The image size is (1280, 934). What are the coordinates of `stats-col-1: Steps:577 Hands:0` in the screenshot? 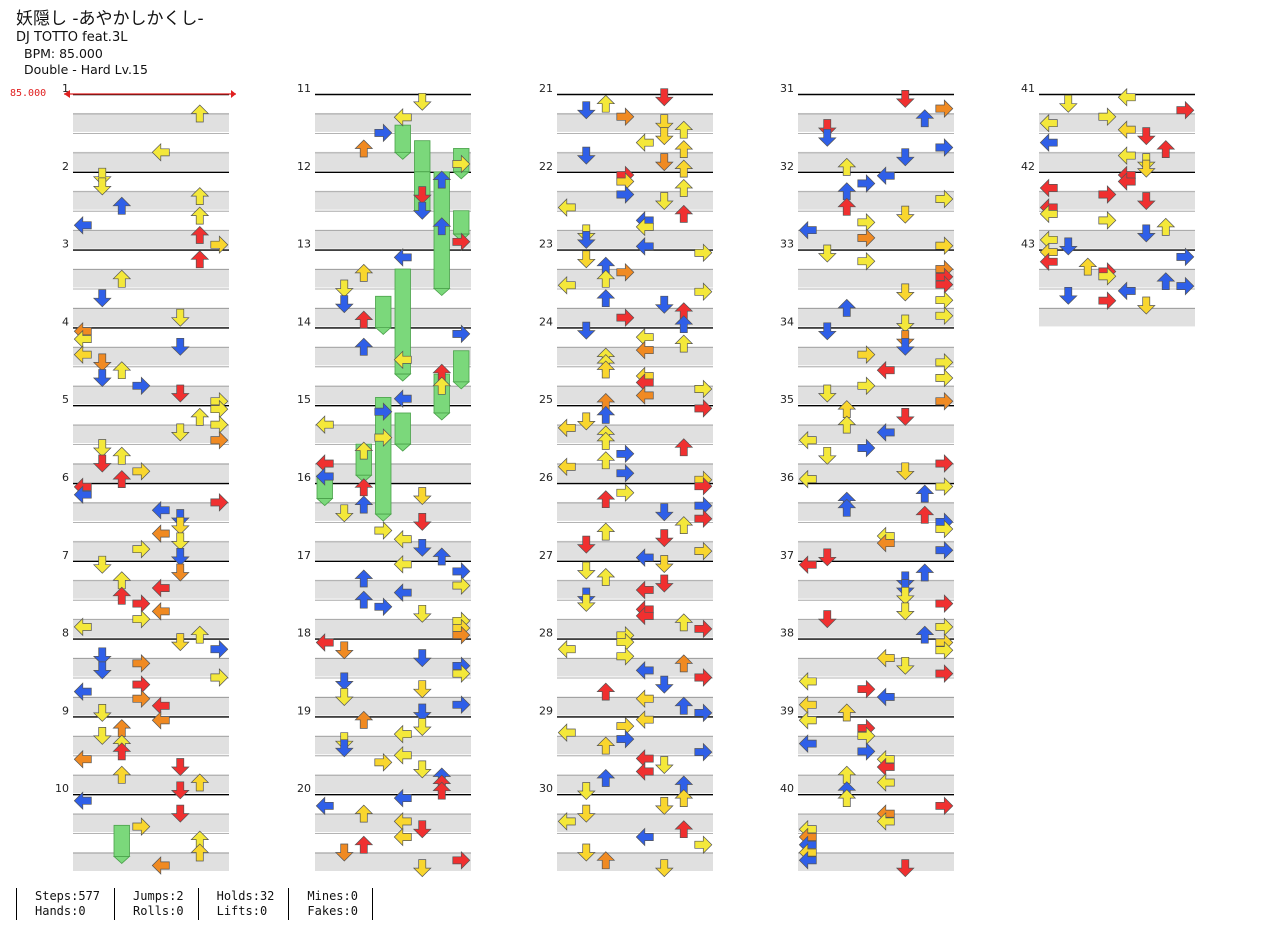 It's located at (65, 904).